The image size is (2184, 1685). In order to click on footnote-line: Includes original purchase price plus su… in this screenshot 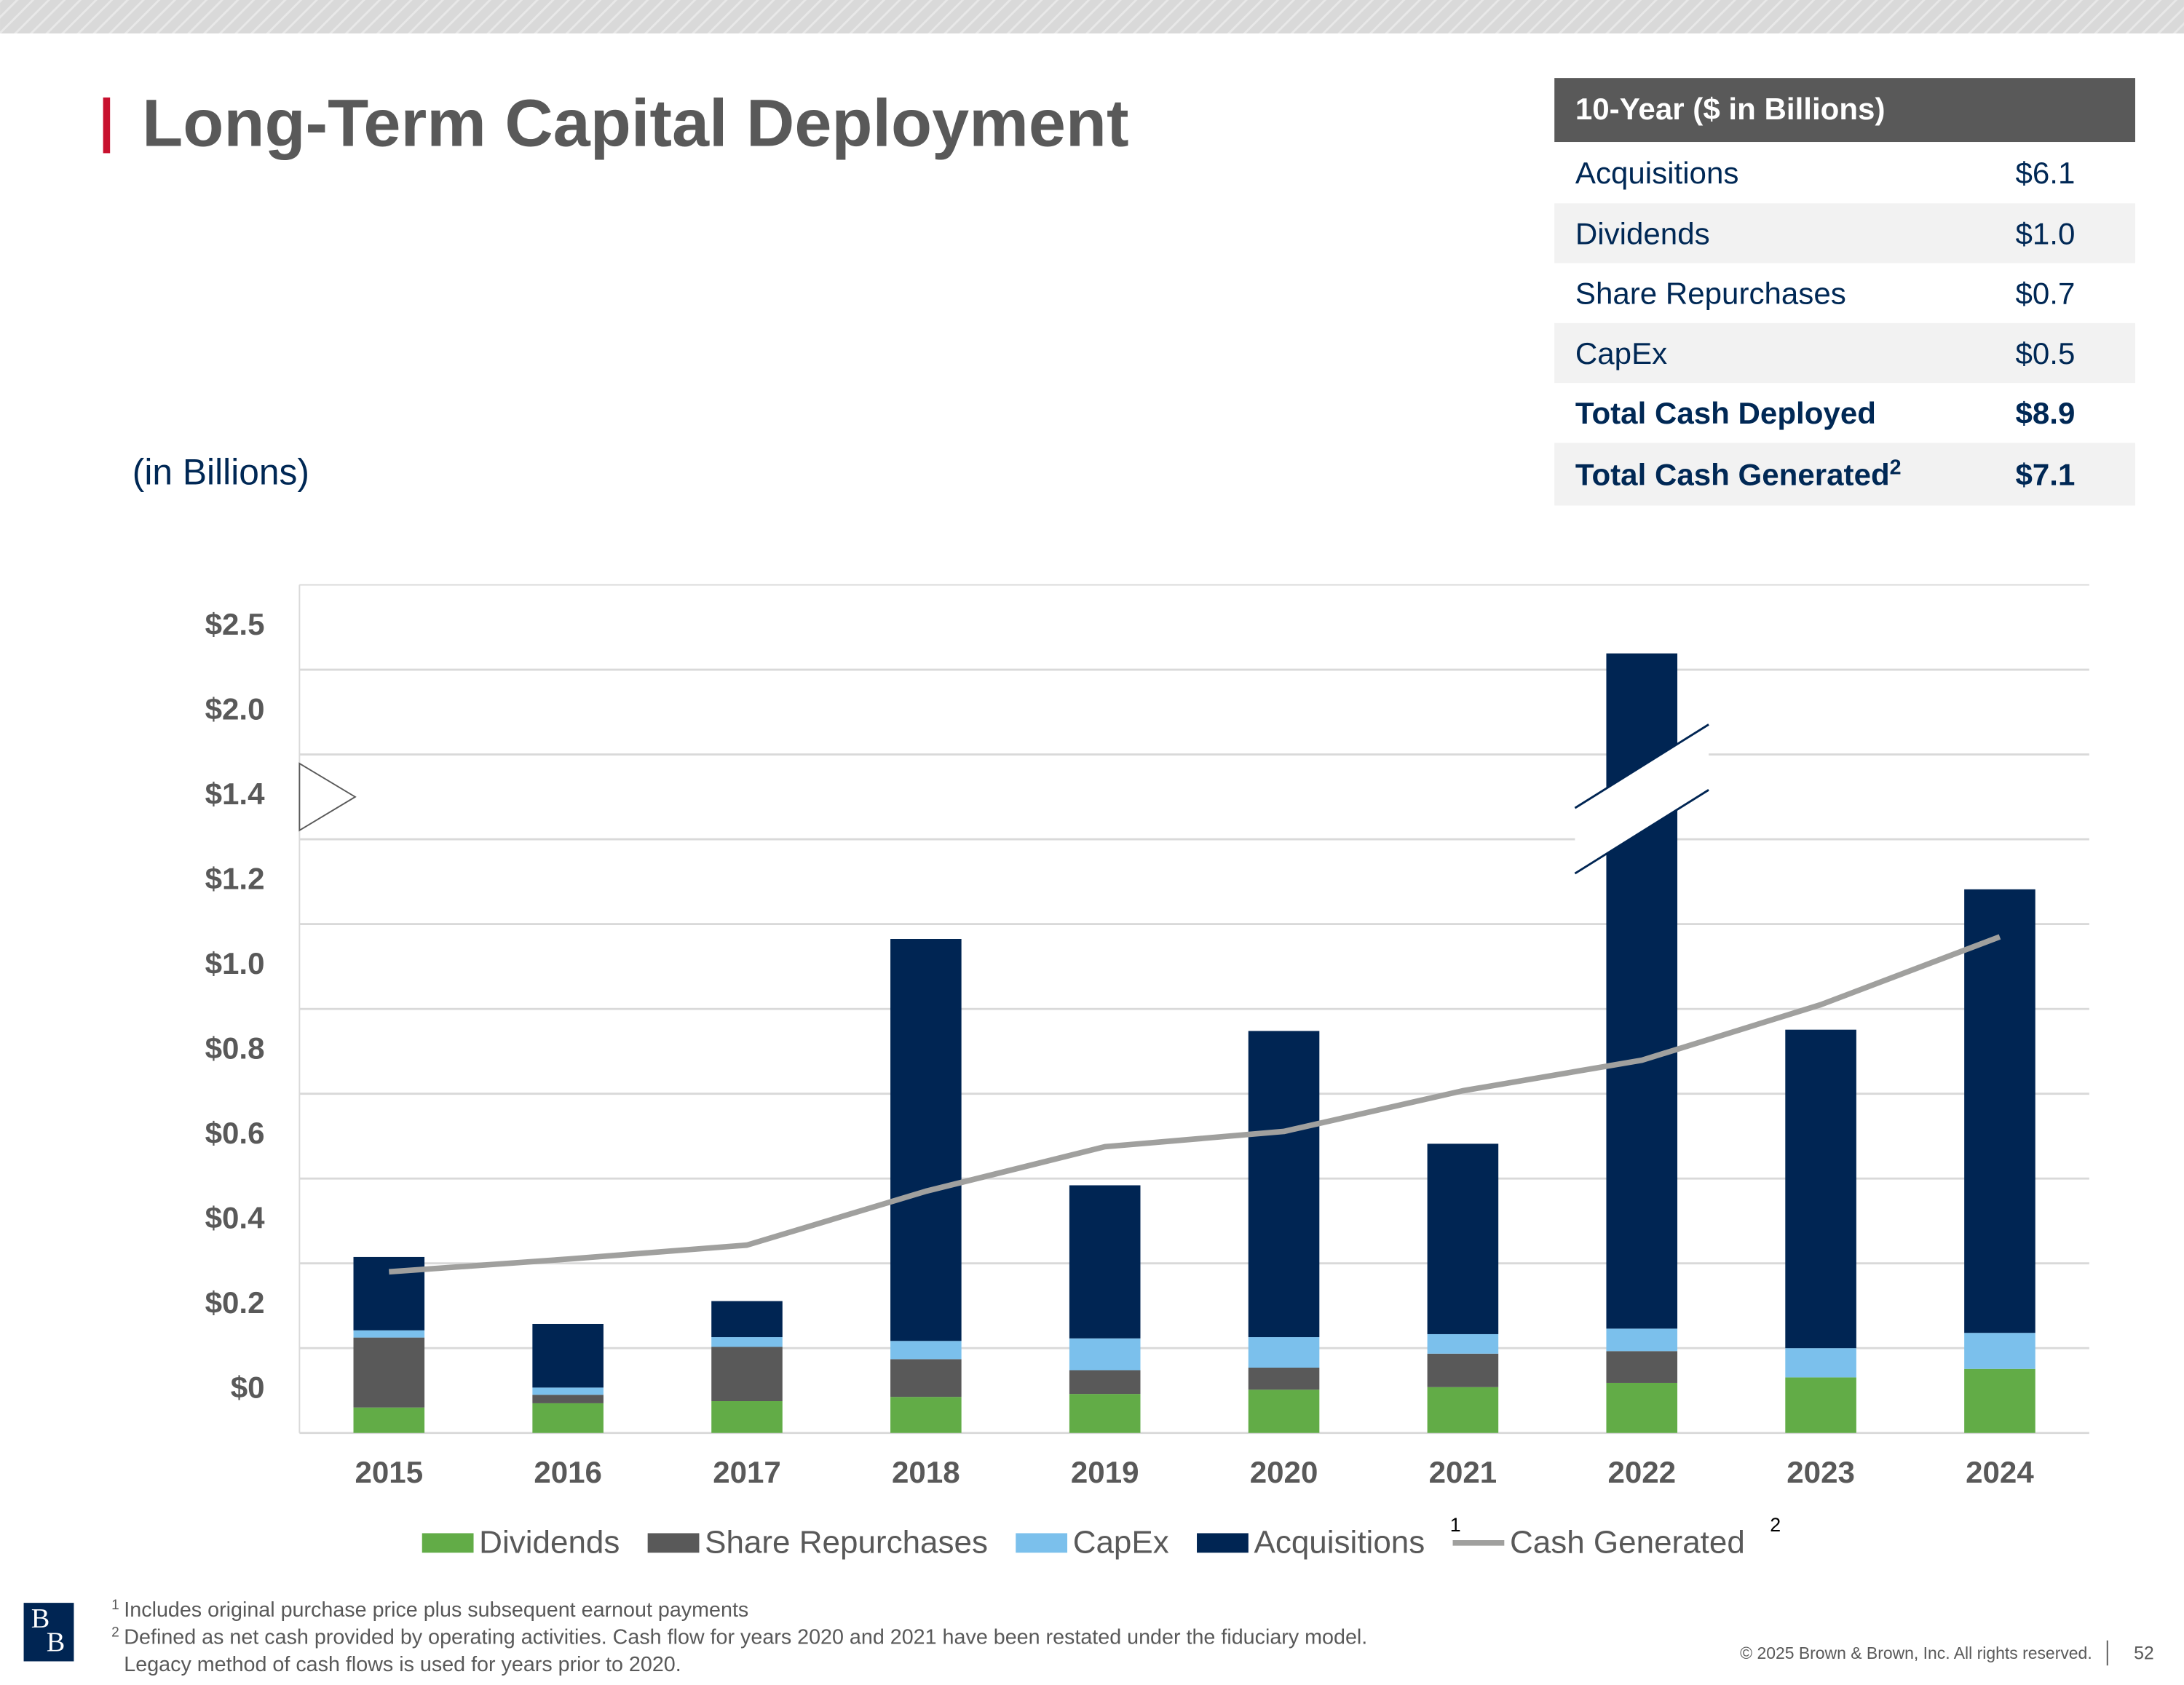, I will do `click(436, 1610)`.